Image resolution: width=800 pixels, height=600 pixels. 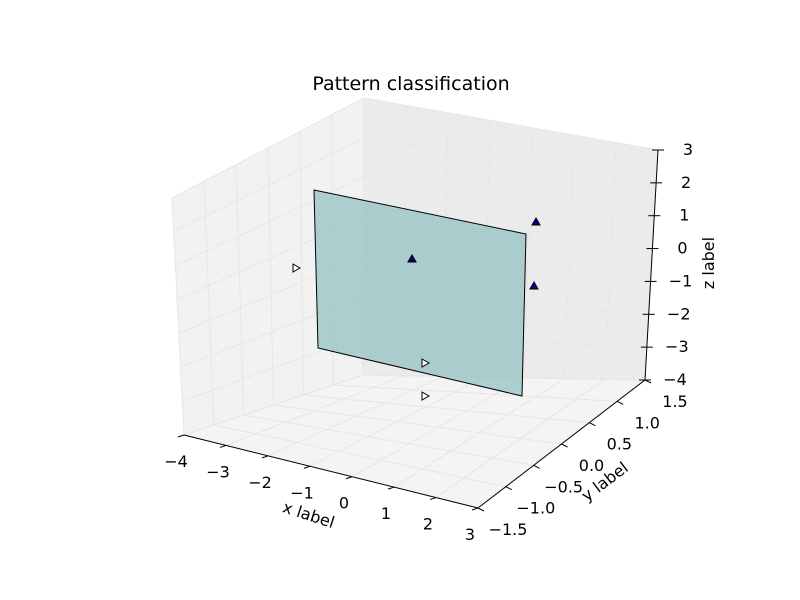 What do you see at coordinates (708, 263) in the screenshot?
I see `z-axis-label: z label` at bounding box center [708, 263].